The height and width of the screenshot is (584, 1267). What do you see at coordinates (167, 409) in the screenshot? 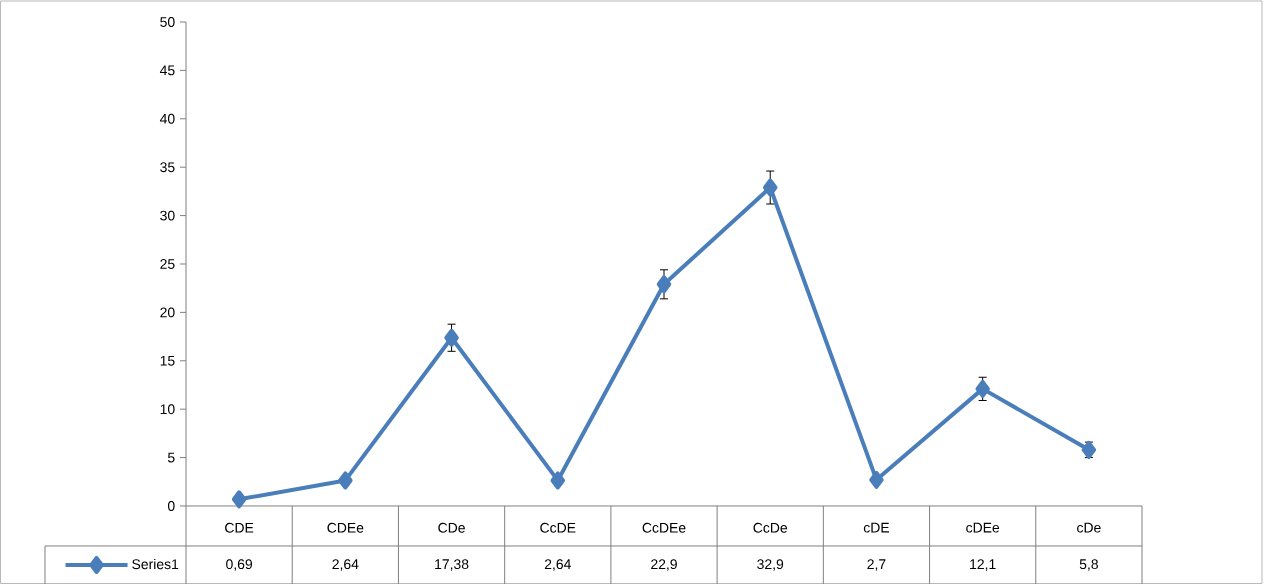
I see `y-tick-label: 10` at bounding box center [167, 409].